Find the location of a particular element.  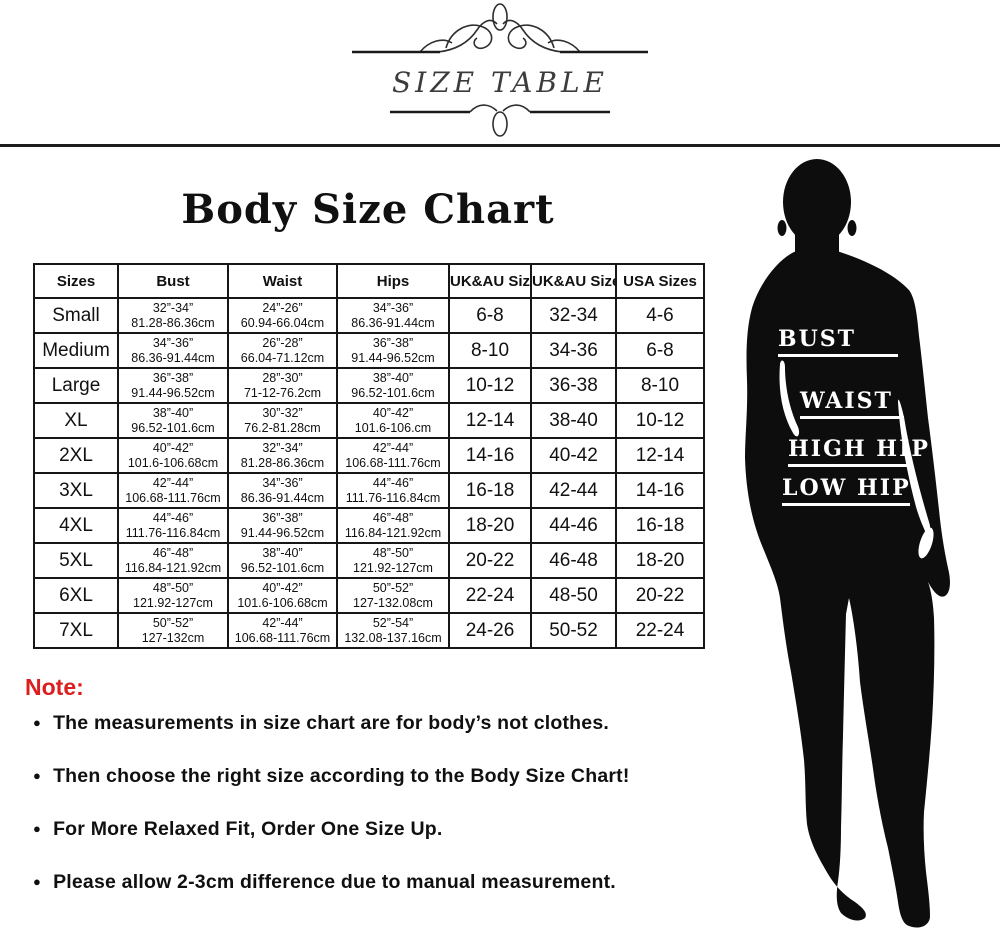

cm-value: 116.84-121.92cm is located at coordinates (393, 532).